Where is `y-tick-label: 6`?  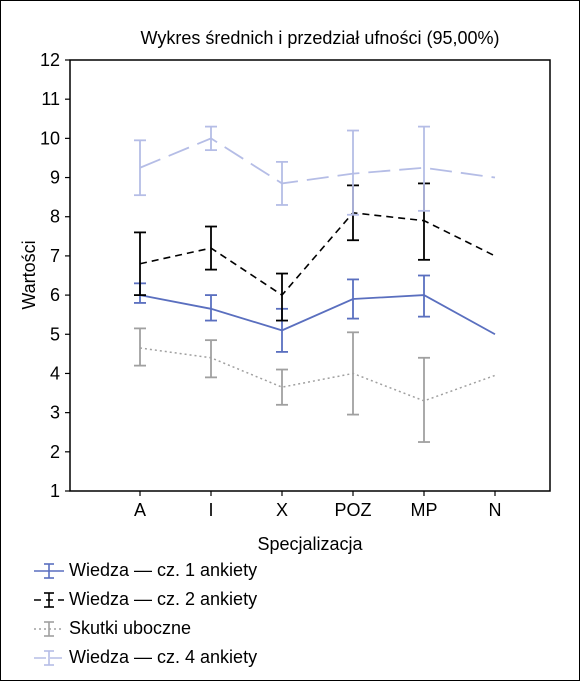
y-tick-label: 6 is located at coordinates (55, 295).